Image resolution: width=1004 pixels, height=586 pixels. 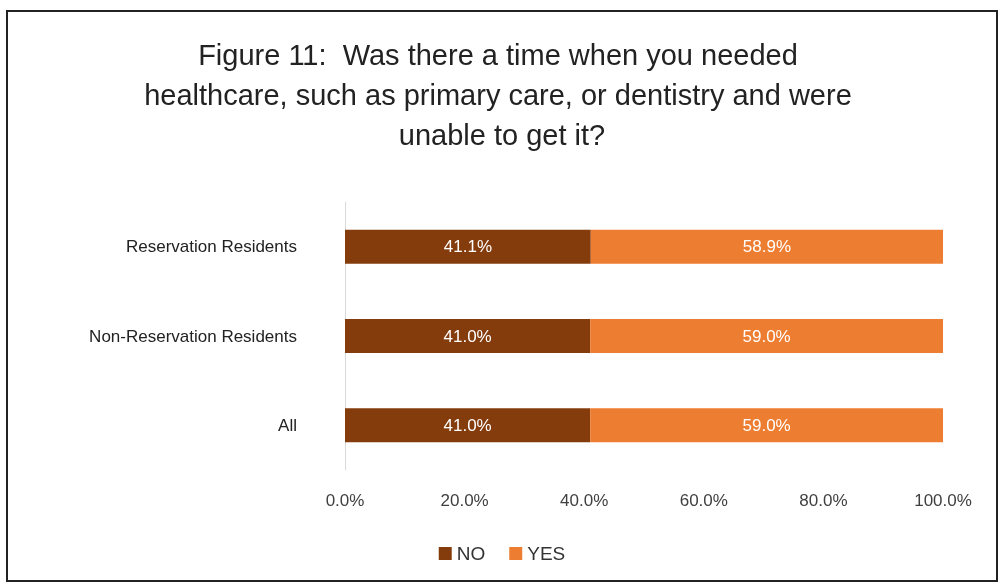 I want to click on data-label: 58.9%, so click(x=766, y=247).